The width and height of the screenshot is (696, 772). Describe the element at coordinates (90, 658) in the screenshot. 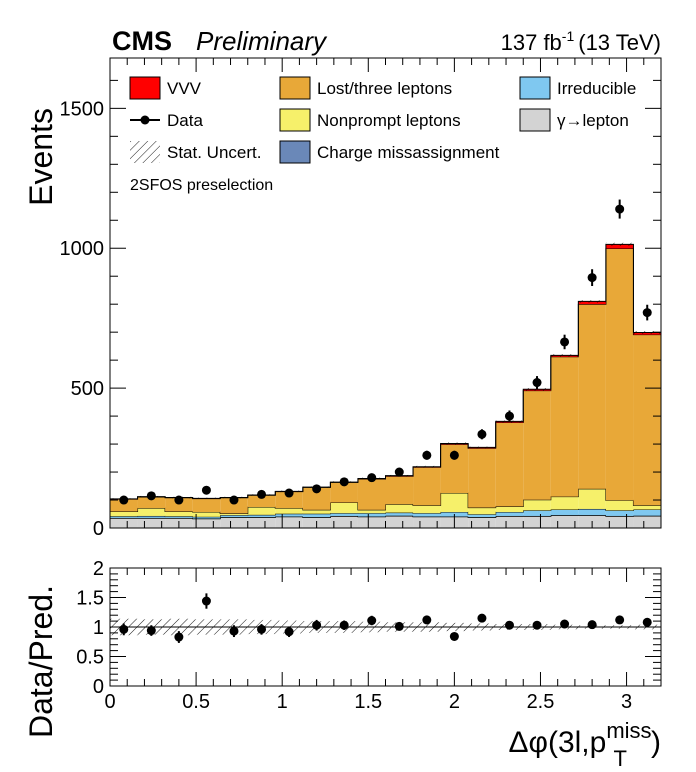

I see `ratio-y-tick-label: 0.5` at that location.